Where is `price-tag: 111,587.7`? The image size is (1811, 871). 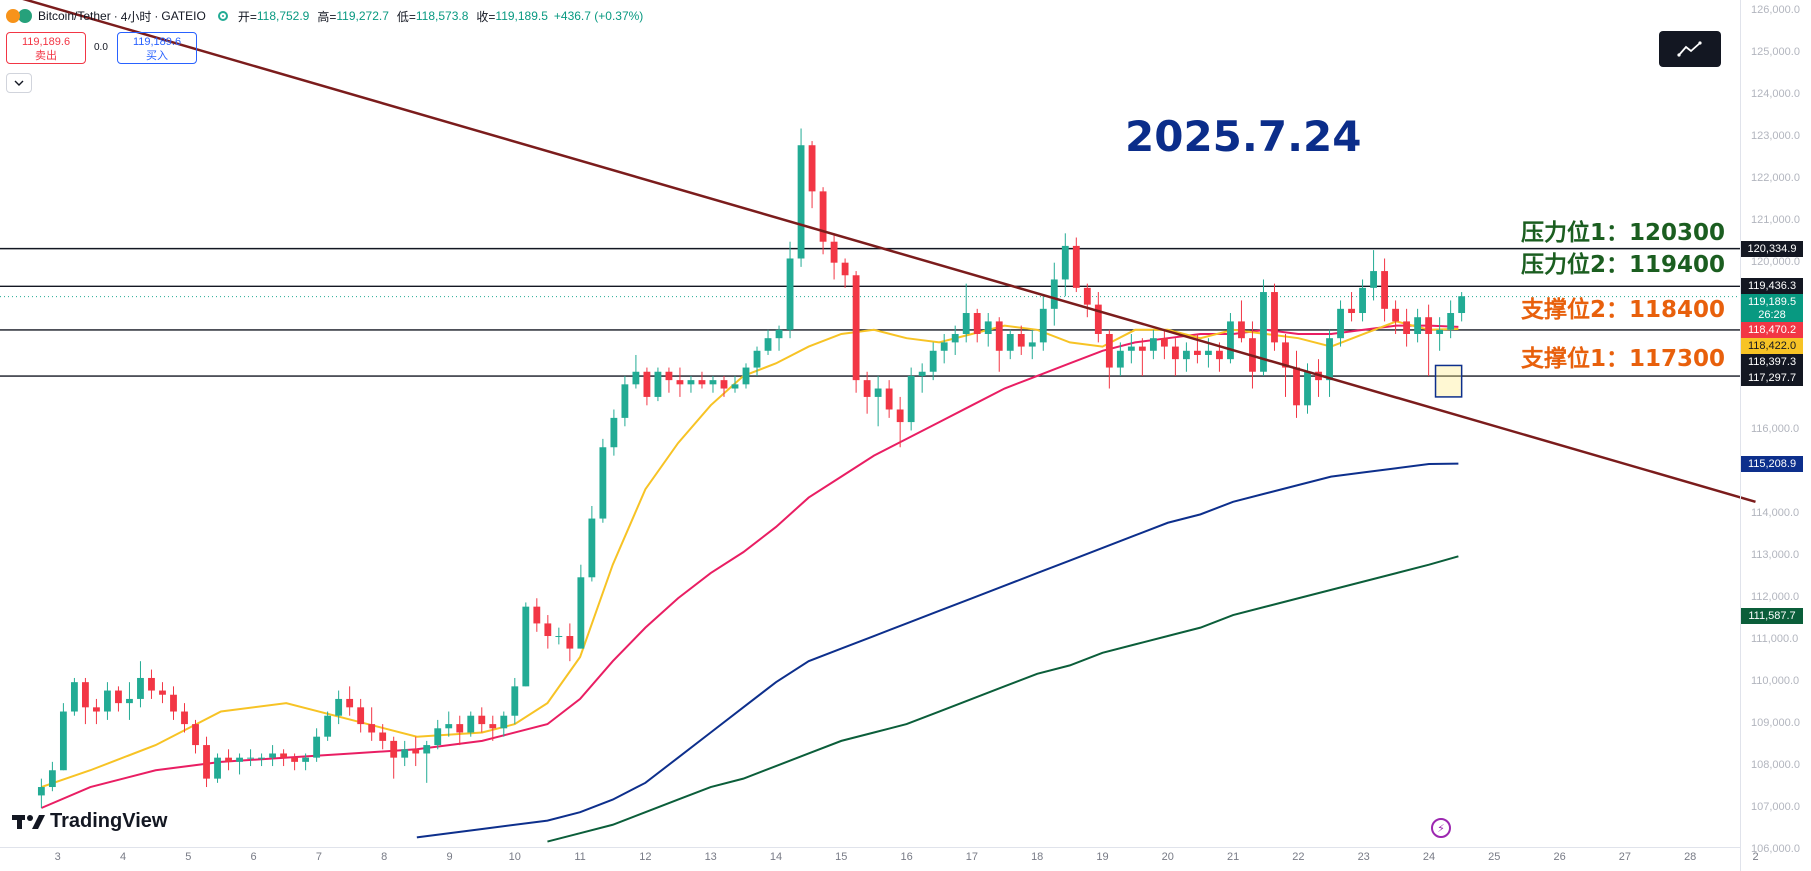
price-tag: 111,587.7 is located at coordinates (1772, 615).